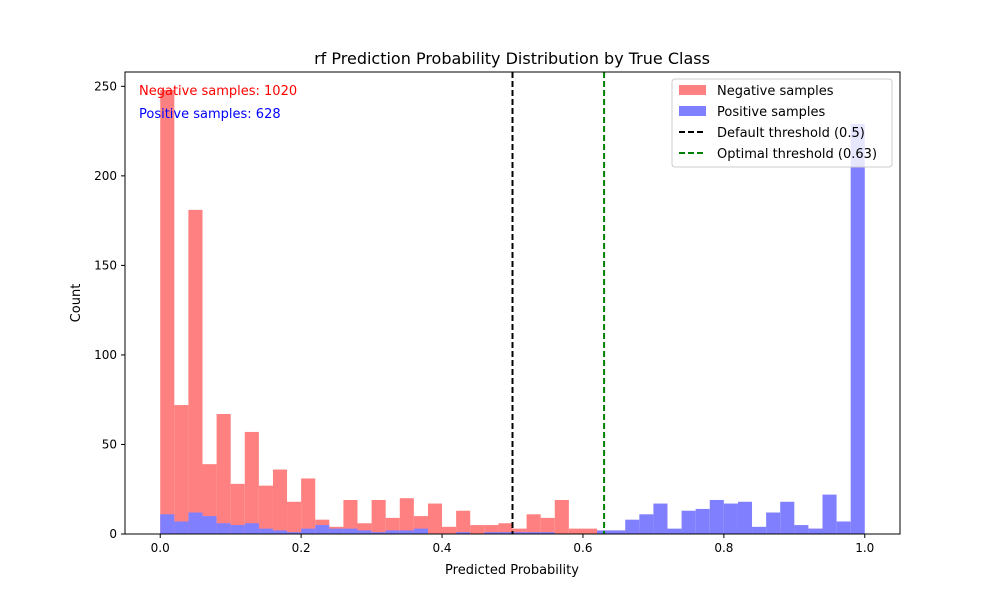 The width and height of the screenshot is (1000, 600). Describe the element at coordinates (76, 303) in the screenshot. I see `y-axis-label: Count` at that location.